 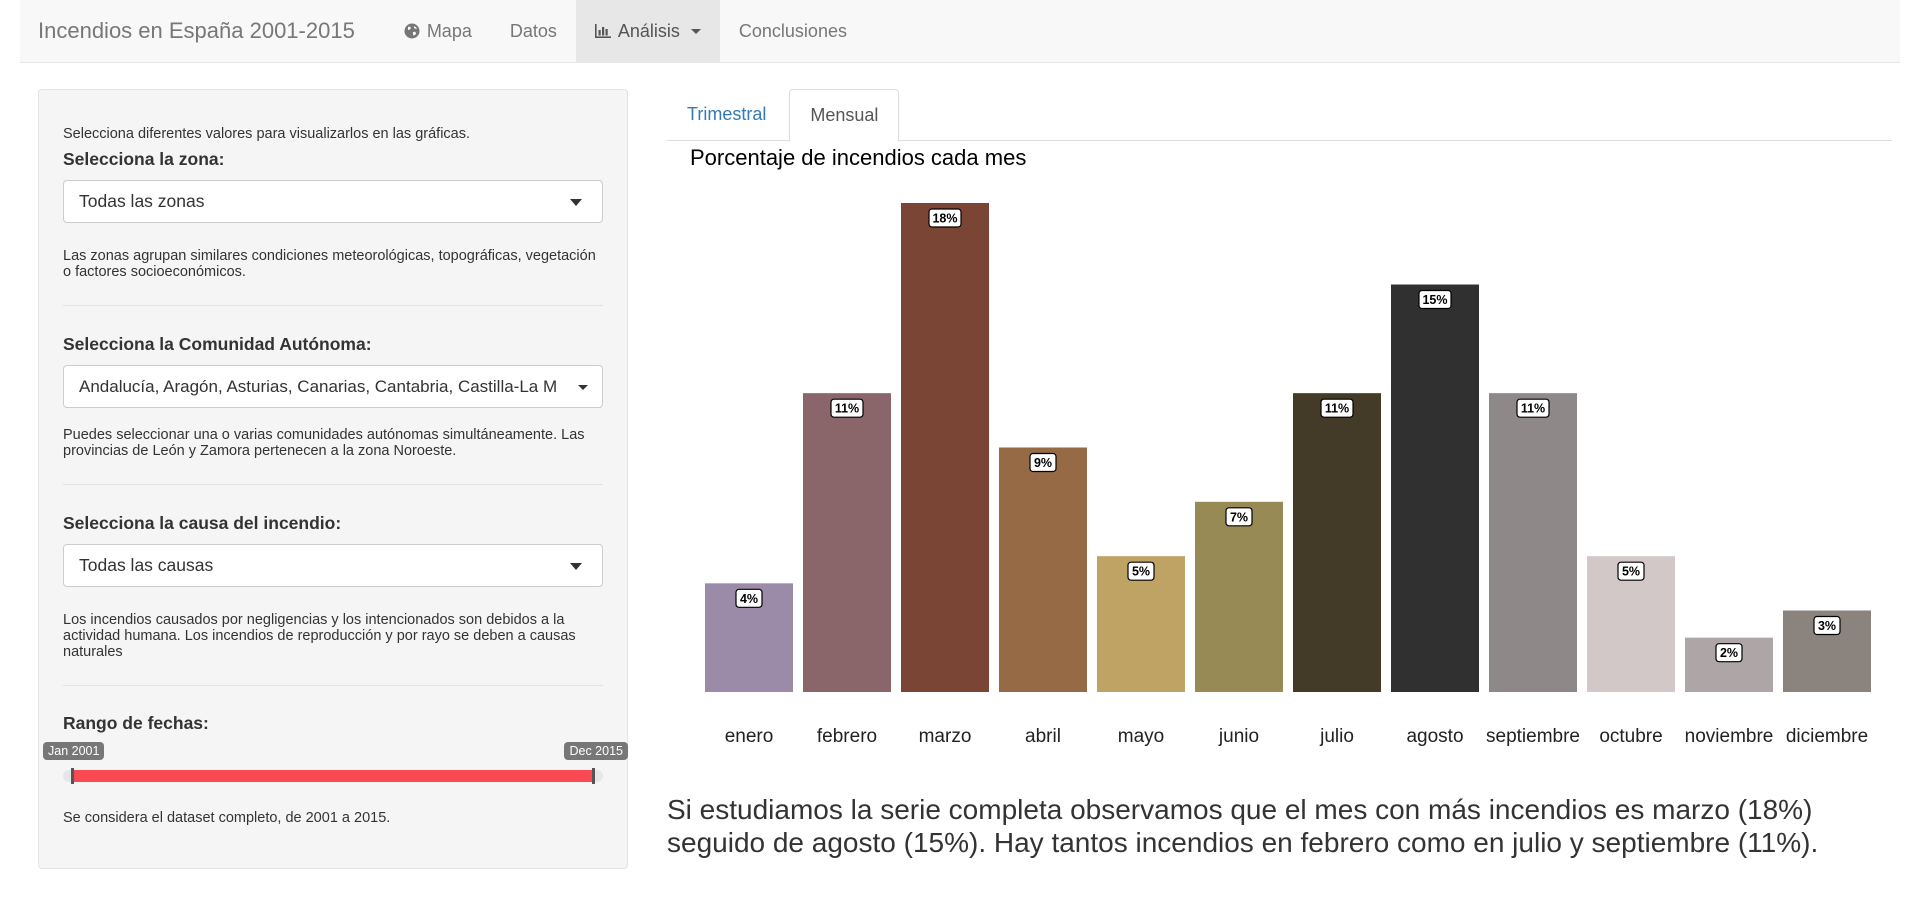 What do you see at coordinates (945, 736) in the screenshot?
I see `x-tick-label: marzo` at bounding box center [945, 736].